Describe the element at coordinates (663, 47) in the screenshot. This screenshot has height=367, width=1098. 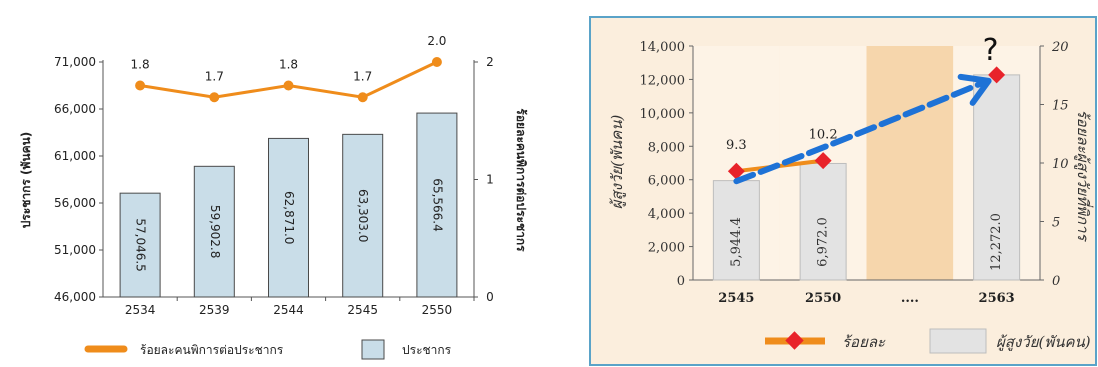
I see `y-tick-label: 14,000` at that location.